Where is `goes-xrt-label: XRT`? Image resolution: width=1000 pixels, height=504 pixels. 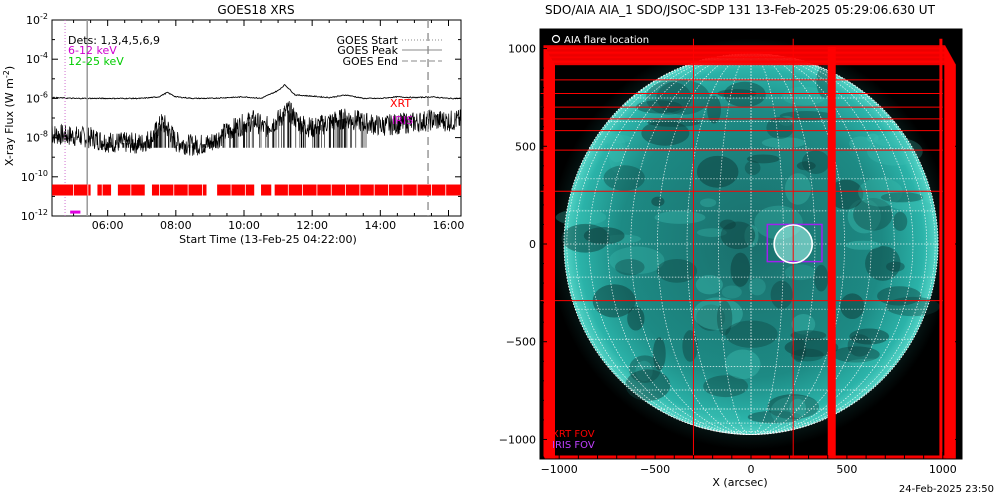
goes-xrt-label: XRT is located at coordinates (400, 103).